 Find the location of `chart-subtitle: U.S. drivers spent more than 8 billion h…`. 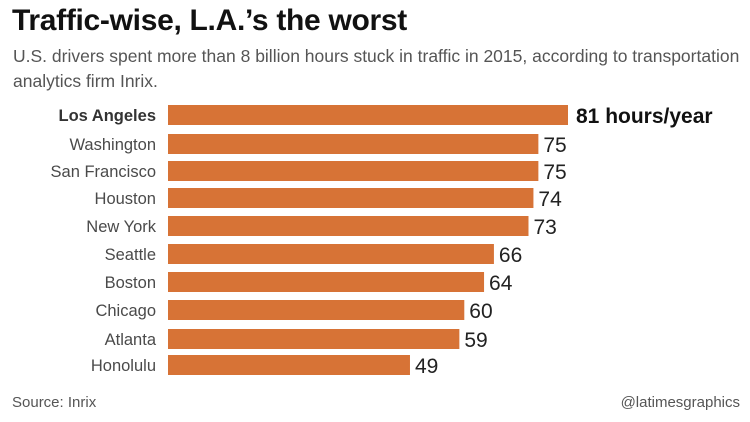

chart-subtitle: U.S. drivers spent more than 8 billion h… is located at coordinates (376, 68).